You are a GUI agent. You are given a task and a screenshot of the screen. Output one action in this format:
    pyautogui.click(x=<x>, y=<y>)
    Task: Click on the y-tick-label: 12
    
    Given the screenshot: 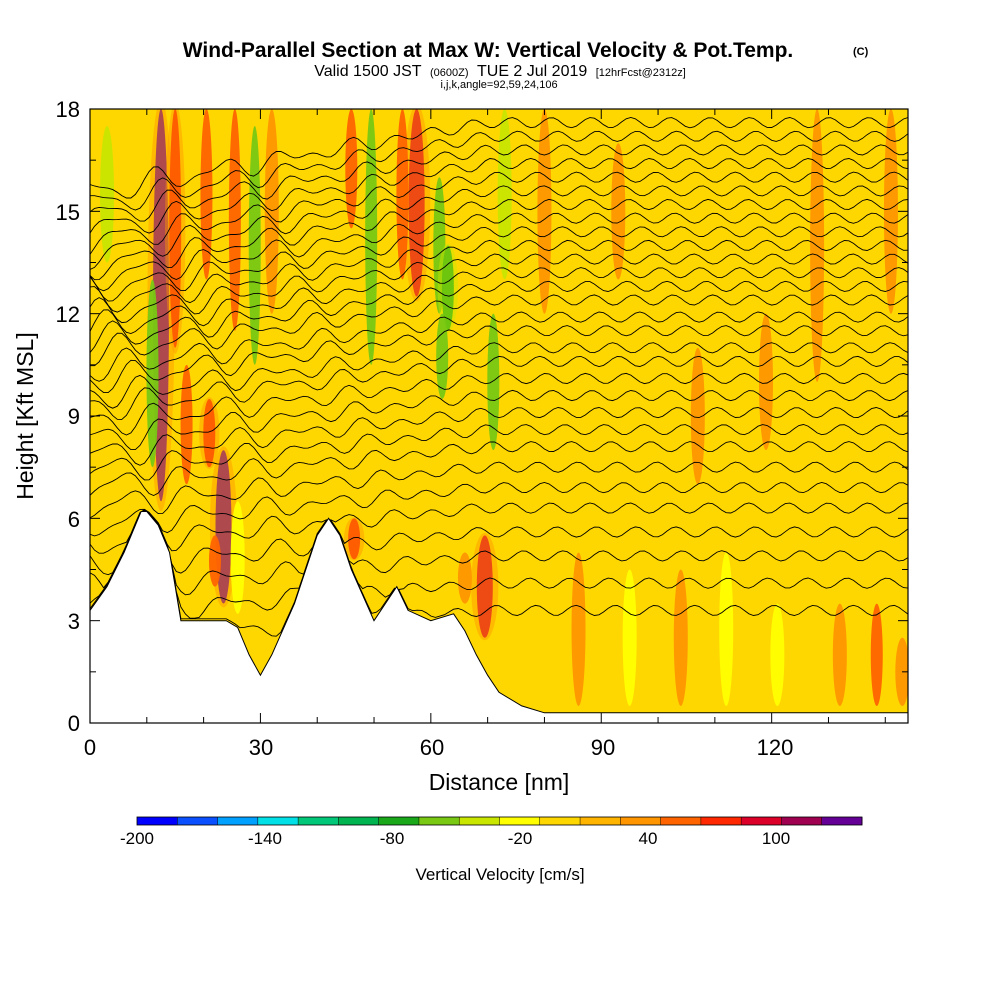 What is the action you would take?
    pyautogui.click(x=68, y=314)
    